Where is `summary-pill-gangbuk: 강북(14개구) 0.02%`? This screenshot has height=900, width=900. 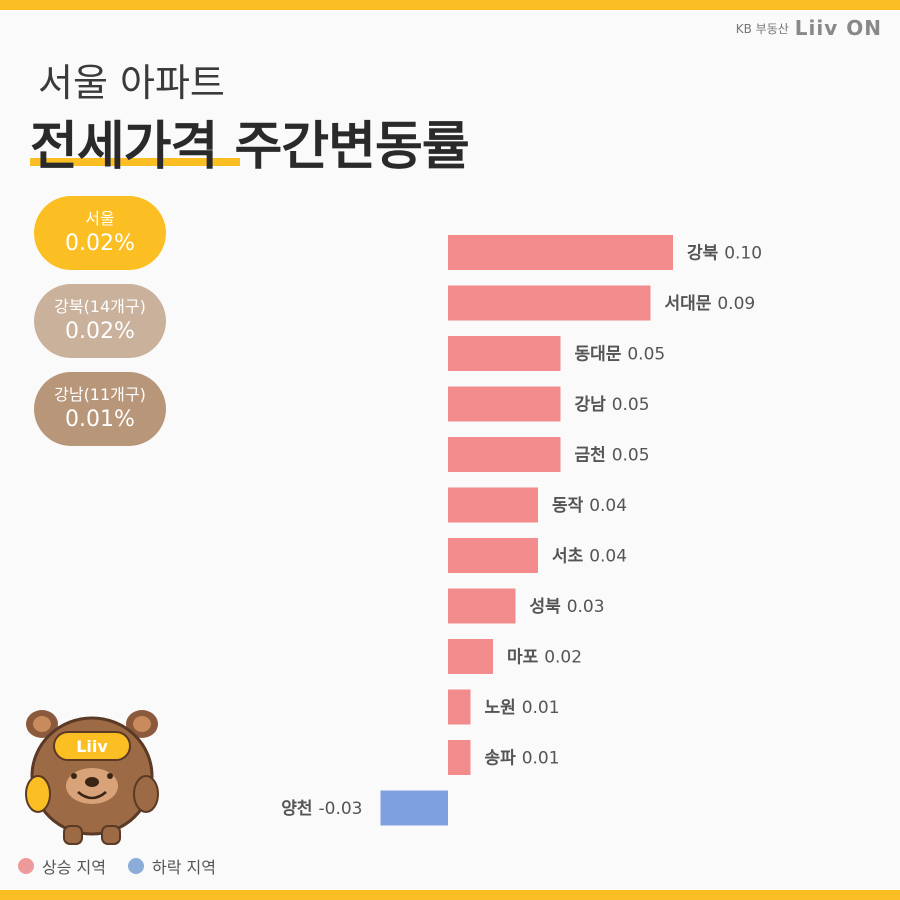
summary-pill-gangbuk: 강북(14개구) 0.02% is located at coordinates (100, 321).